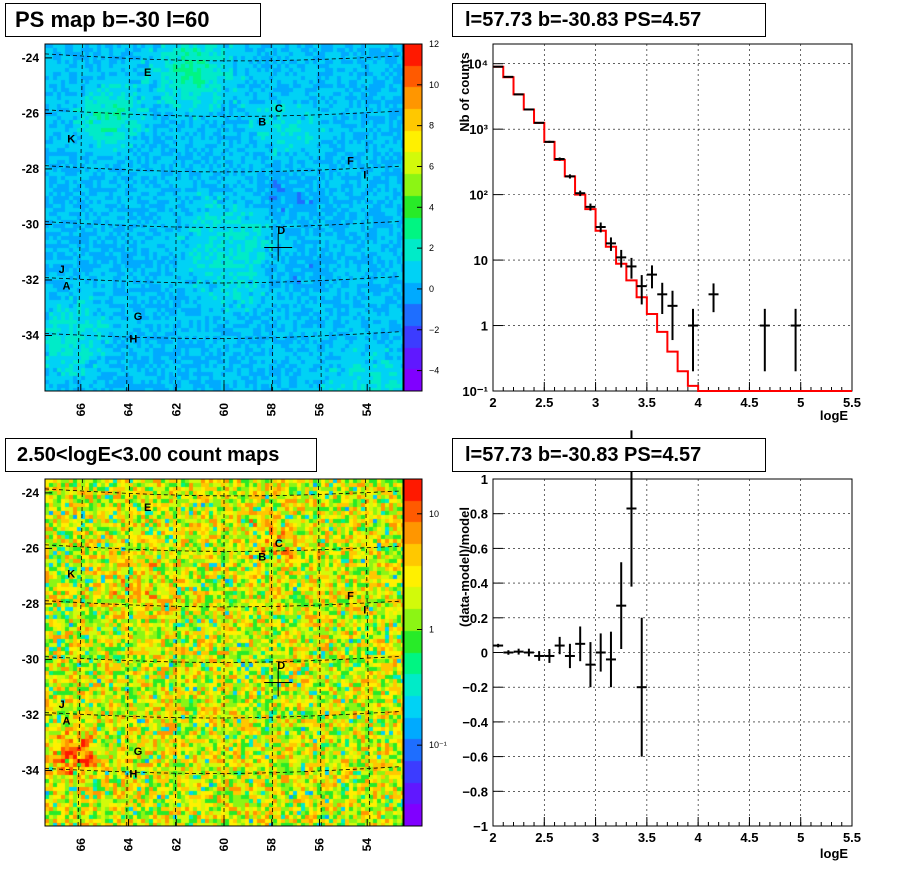  Describe the element at coordinates (71, 574) in the screenshot. I see `count-map-source-K: K` at that location.